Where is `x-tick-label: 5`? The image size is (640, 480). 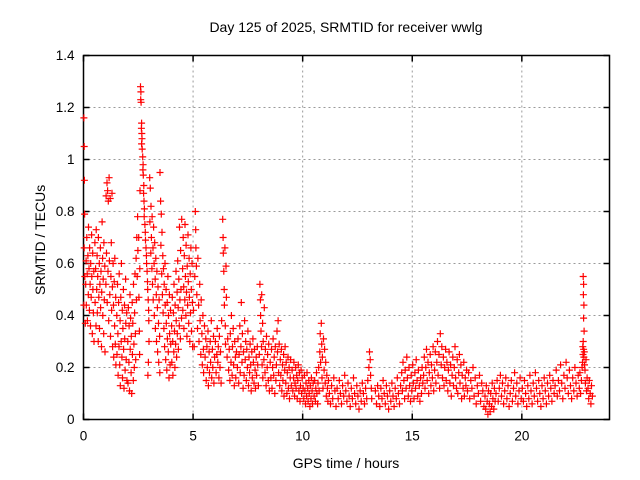
x-tick-label: 5 is located at coordinates (193, 436).